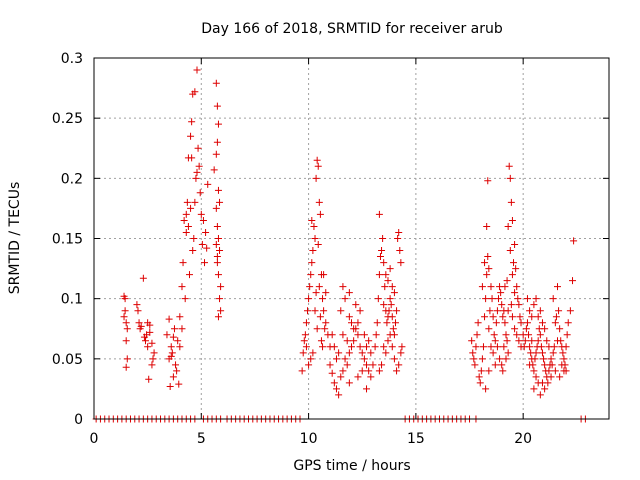  What do you see at coordinates (523, 439) in the screenshot?
I see `x-tick-label: 20` at bounding box center [523, 439].